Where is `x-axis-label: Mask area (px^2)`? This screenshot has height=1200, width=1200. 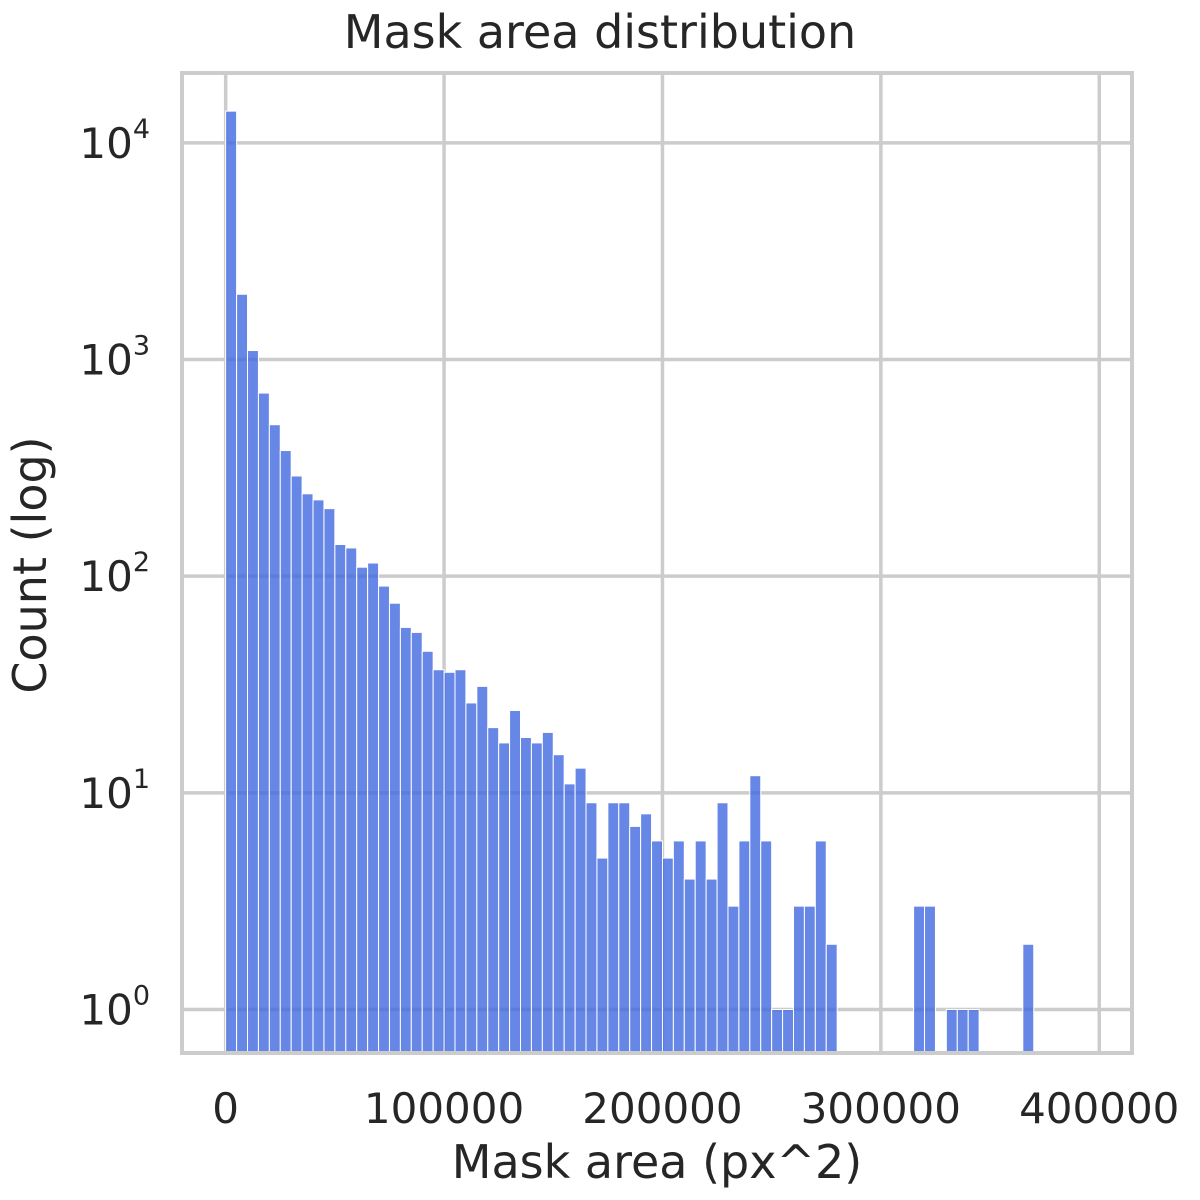 x-axis-label: Mask area (px^2) is located at coordinates (657, 1162).